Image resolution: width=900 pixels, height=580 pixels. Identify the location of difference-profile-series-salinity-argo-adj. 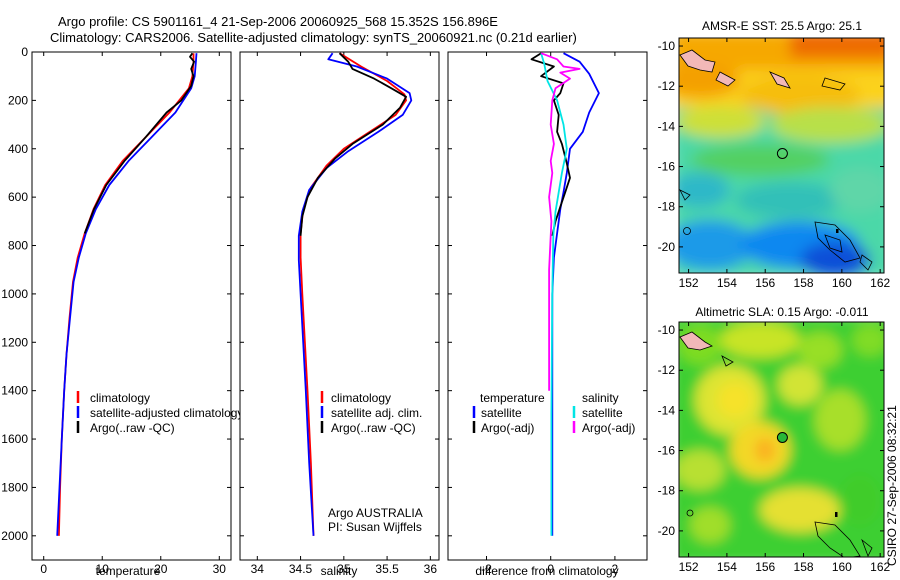
(560, 221).